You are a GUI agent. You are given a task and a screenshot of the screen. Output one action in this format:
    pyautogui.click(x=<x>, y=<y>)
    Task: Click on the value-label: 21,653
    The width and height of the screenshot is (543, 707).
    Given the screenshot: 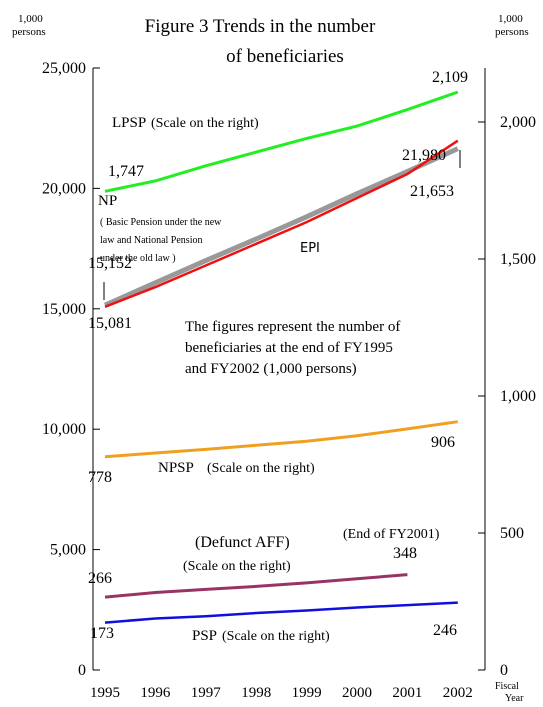 What is the action you would take?
    pyautogui.click(x=432, y=191)
    